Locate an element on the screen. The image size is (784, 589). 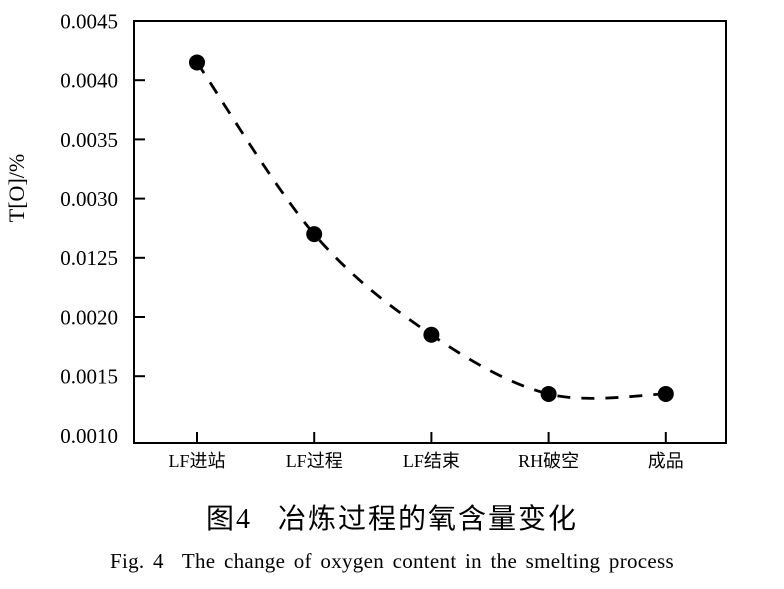
y-tick-label: 0.0125 is located at coordinates (89, 258).